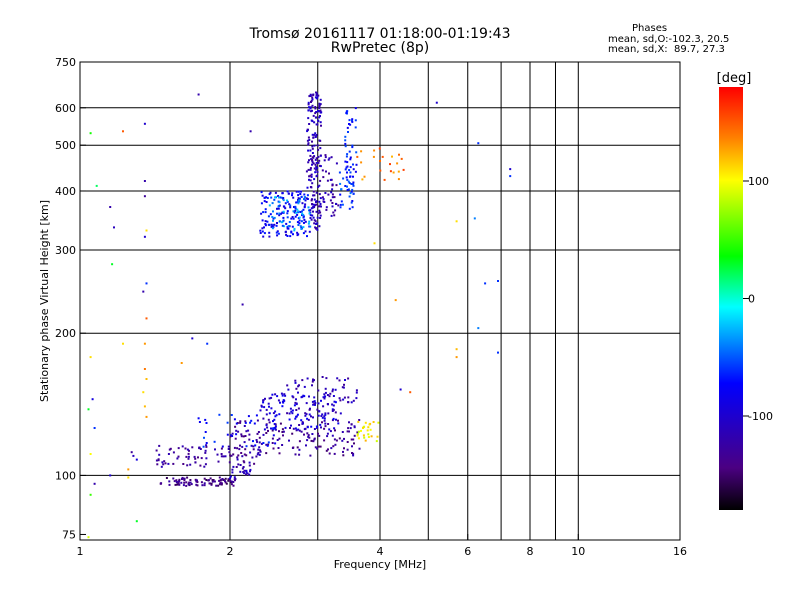  Describe the element at coordinates (230, 551) in the screenshot. I see `x-tick-label: 2` at that location.